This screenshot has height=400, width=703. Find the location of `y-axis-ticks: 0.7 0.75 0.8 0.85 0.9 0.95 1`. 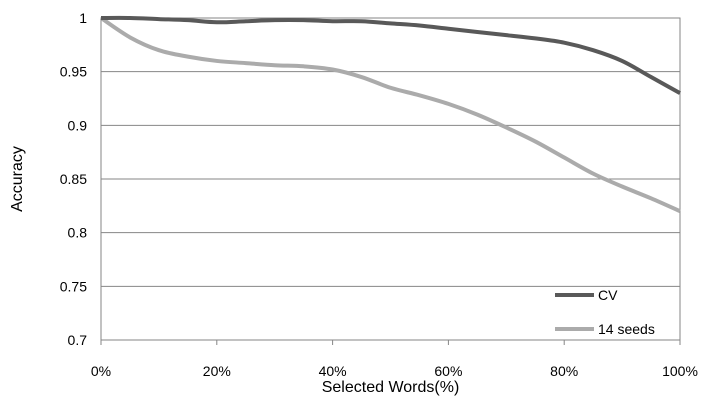

y-axis-ticks: 0.7 0.75 0.8 0.85 0.9 0.95 1 is located at coordinates (73, 179).